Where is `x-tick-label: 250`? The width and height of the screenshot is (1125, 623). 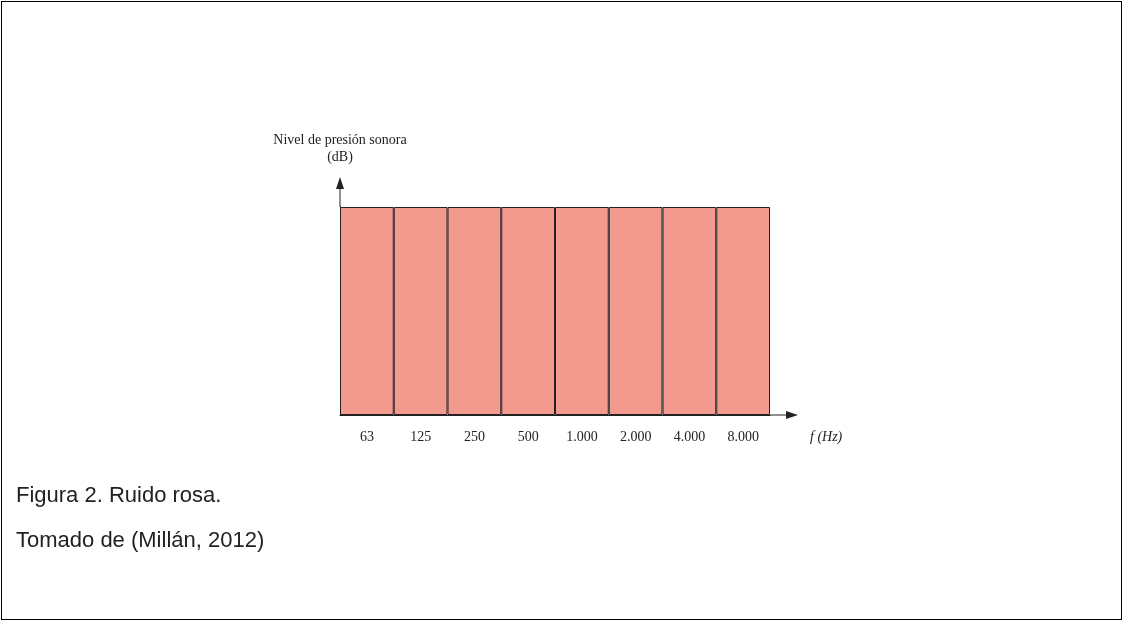
x-tick-label: 250 is located at coordinates (474, 436).